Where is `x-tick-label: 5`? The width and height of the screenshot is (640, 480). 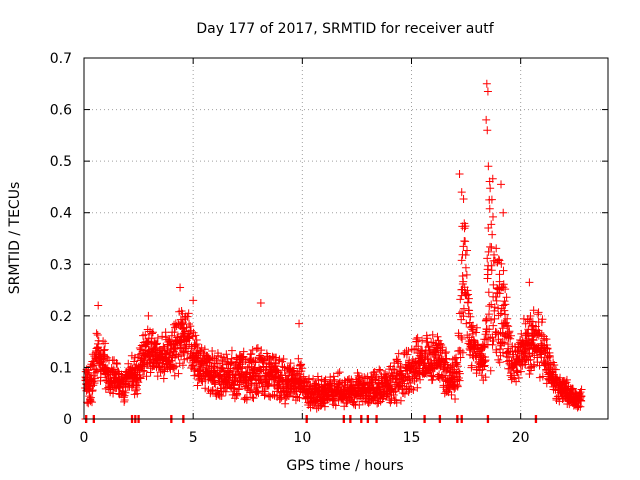
x-tick-label: 5 is located at coordinates (193, 438).